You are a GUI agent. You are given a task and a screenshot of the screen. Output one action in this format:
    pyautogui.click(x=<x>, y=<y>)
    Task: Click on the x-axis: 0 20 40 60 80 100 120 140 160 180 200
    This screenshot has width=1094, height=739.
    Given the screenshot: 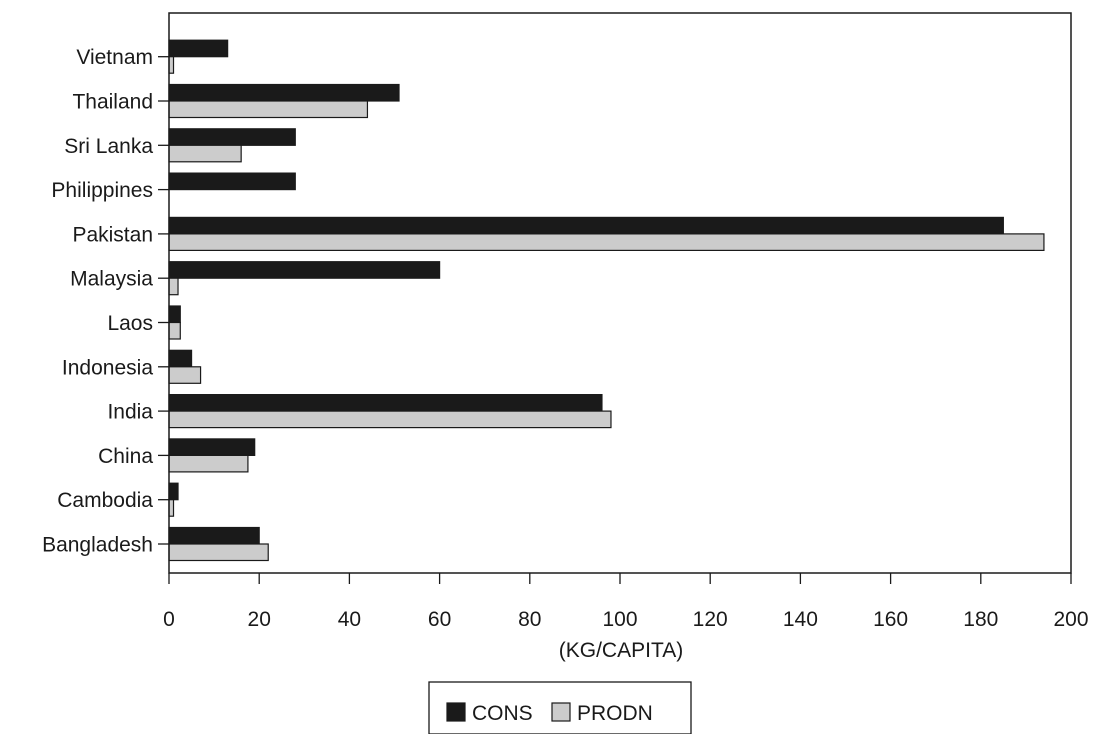 What is the action you would take?
    pyautogui.click(x=626, y=602)
    